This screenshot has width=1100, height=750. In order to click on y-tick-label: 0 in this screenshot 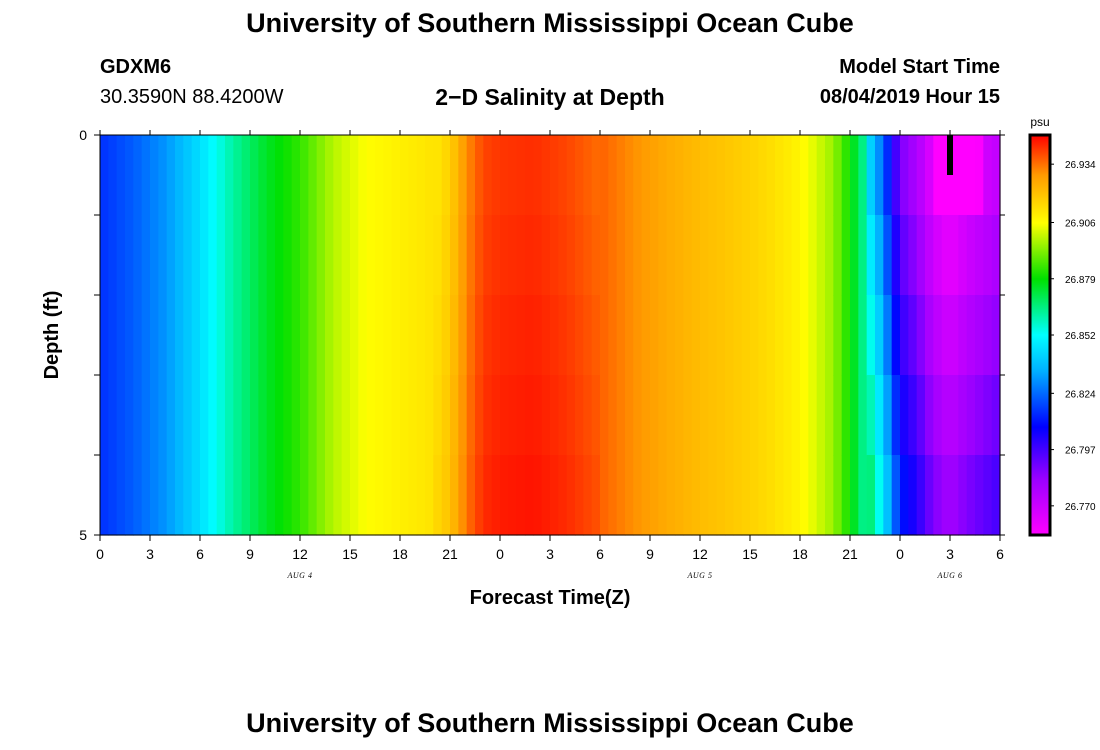, I will do `click(83, 135)`.